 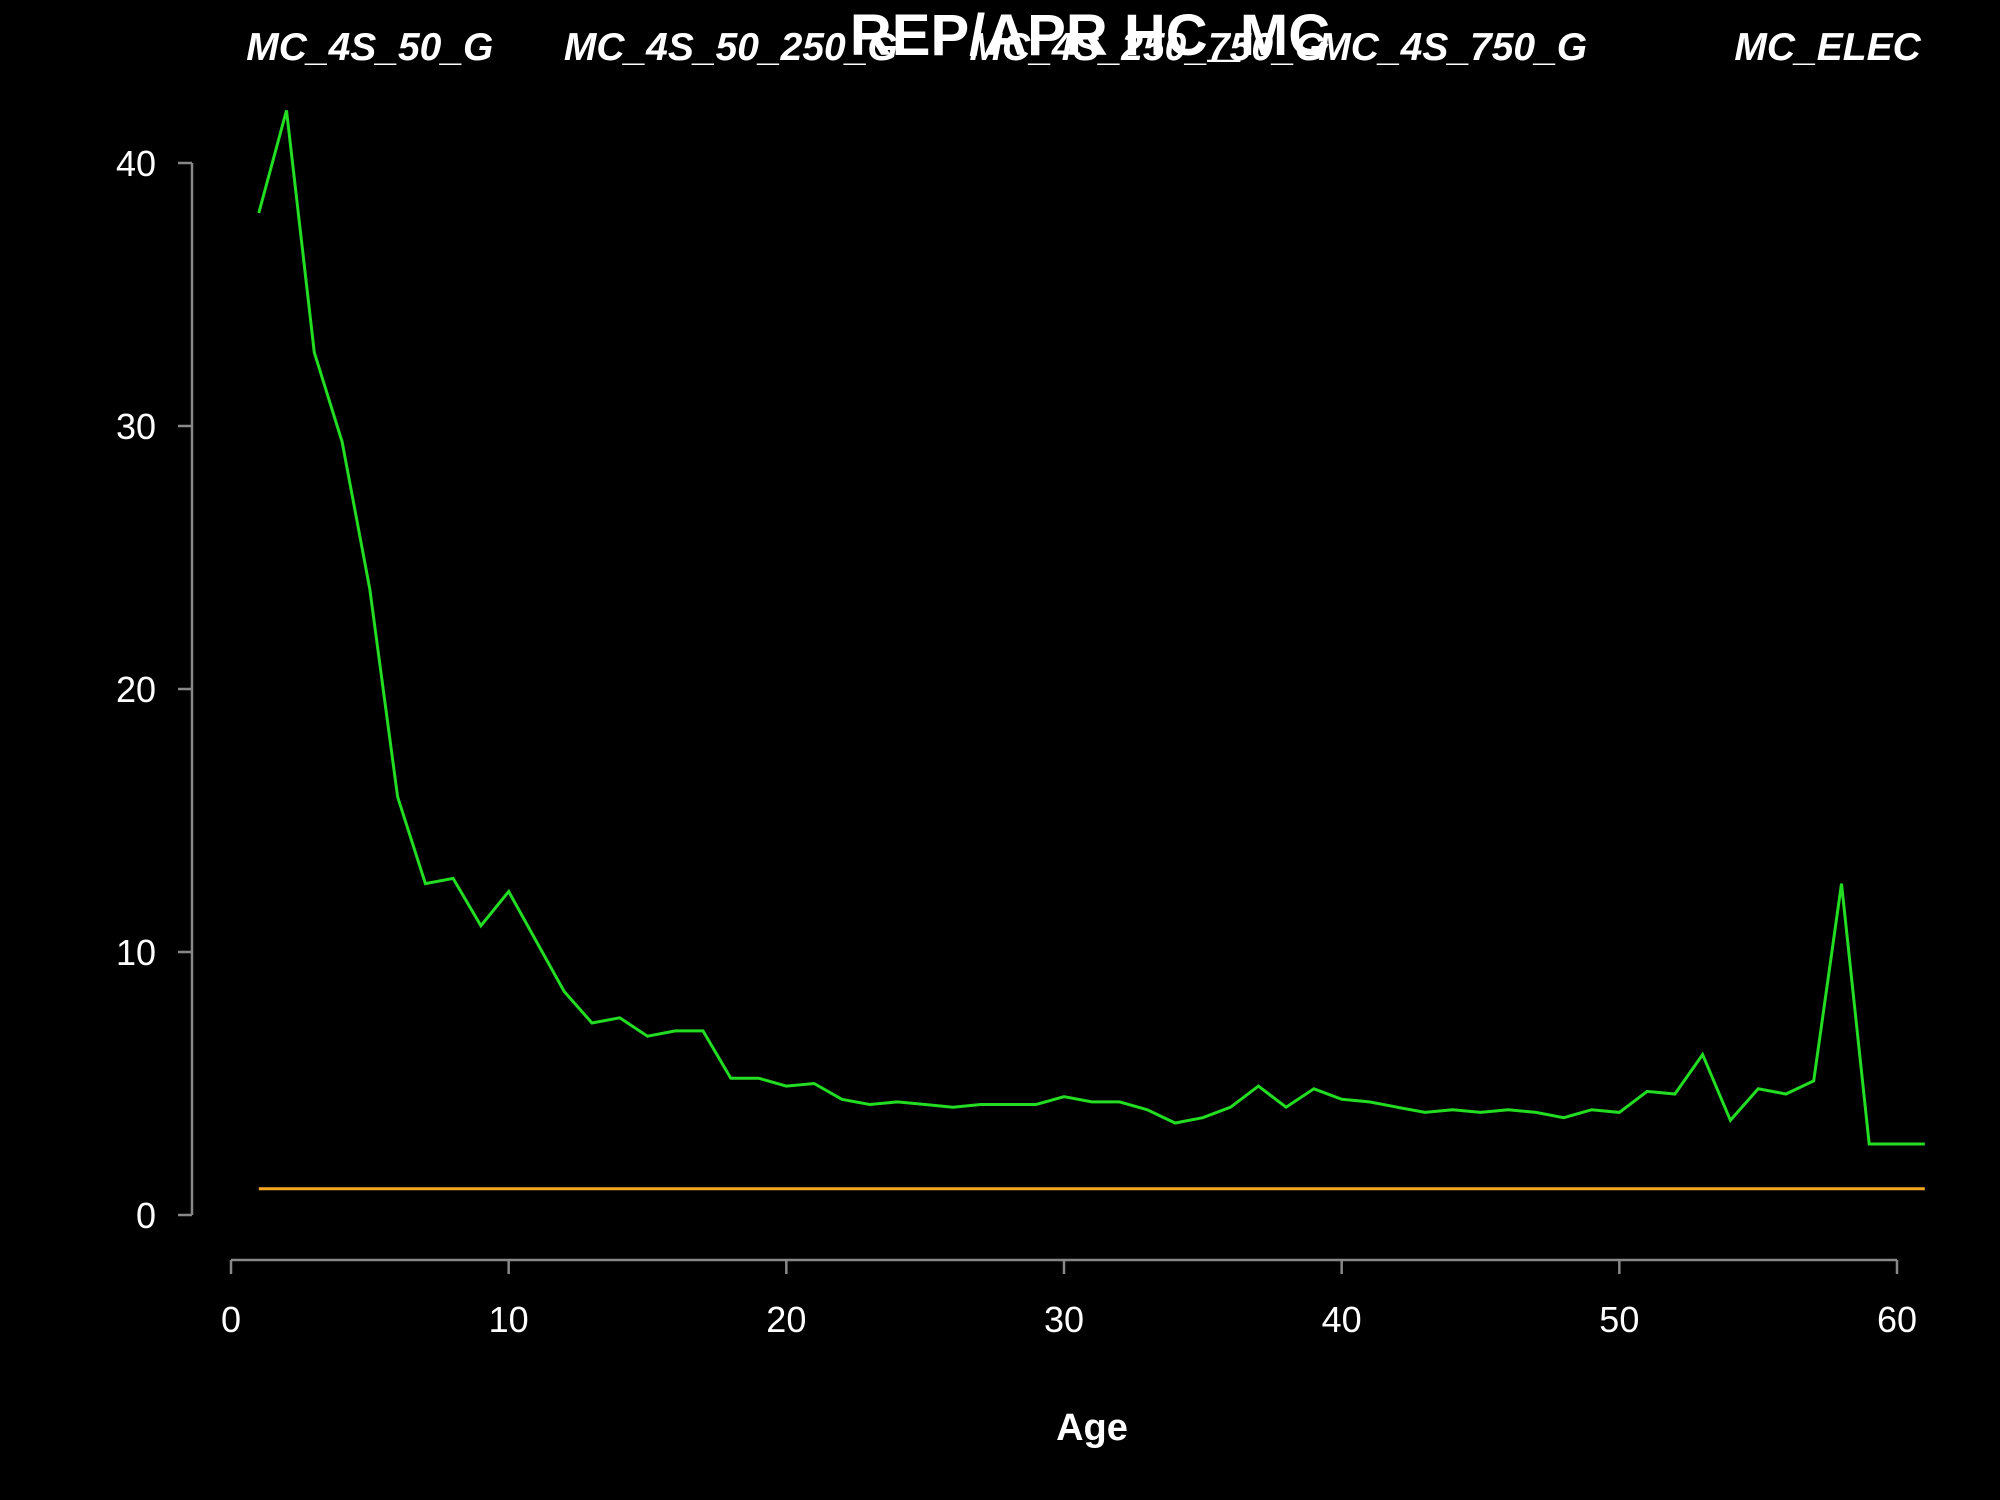 I want to click on x-tick-label: 40, so click(x=1342, y=1319).